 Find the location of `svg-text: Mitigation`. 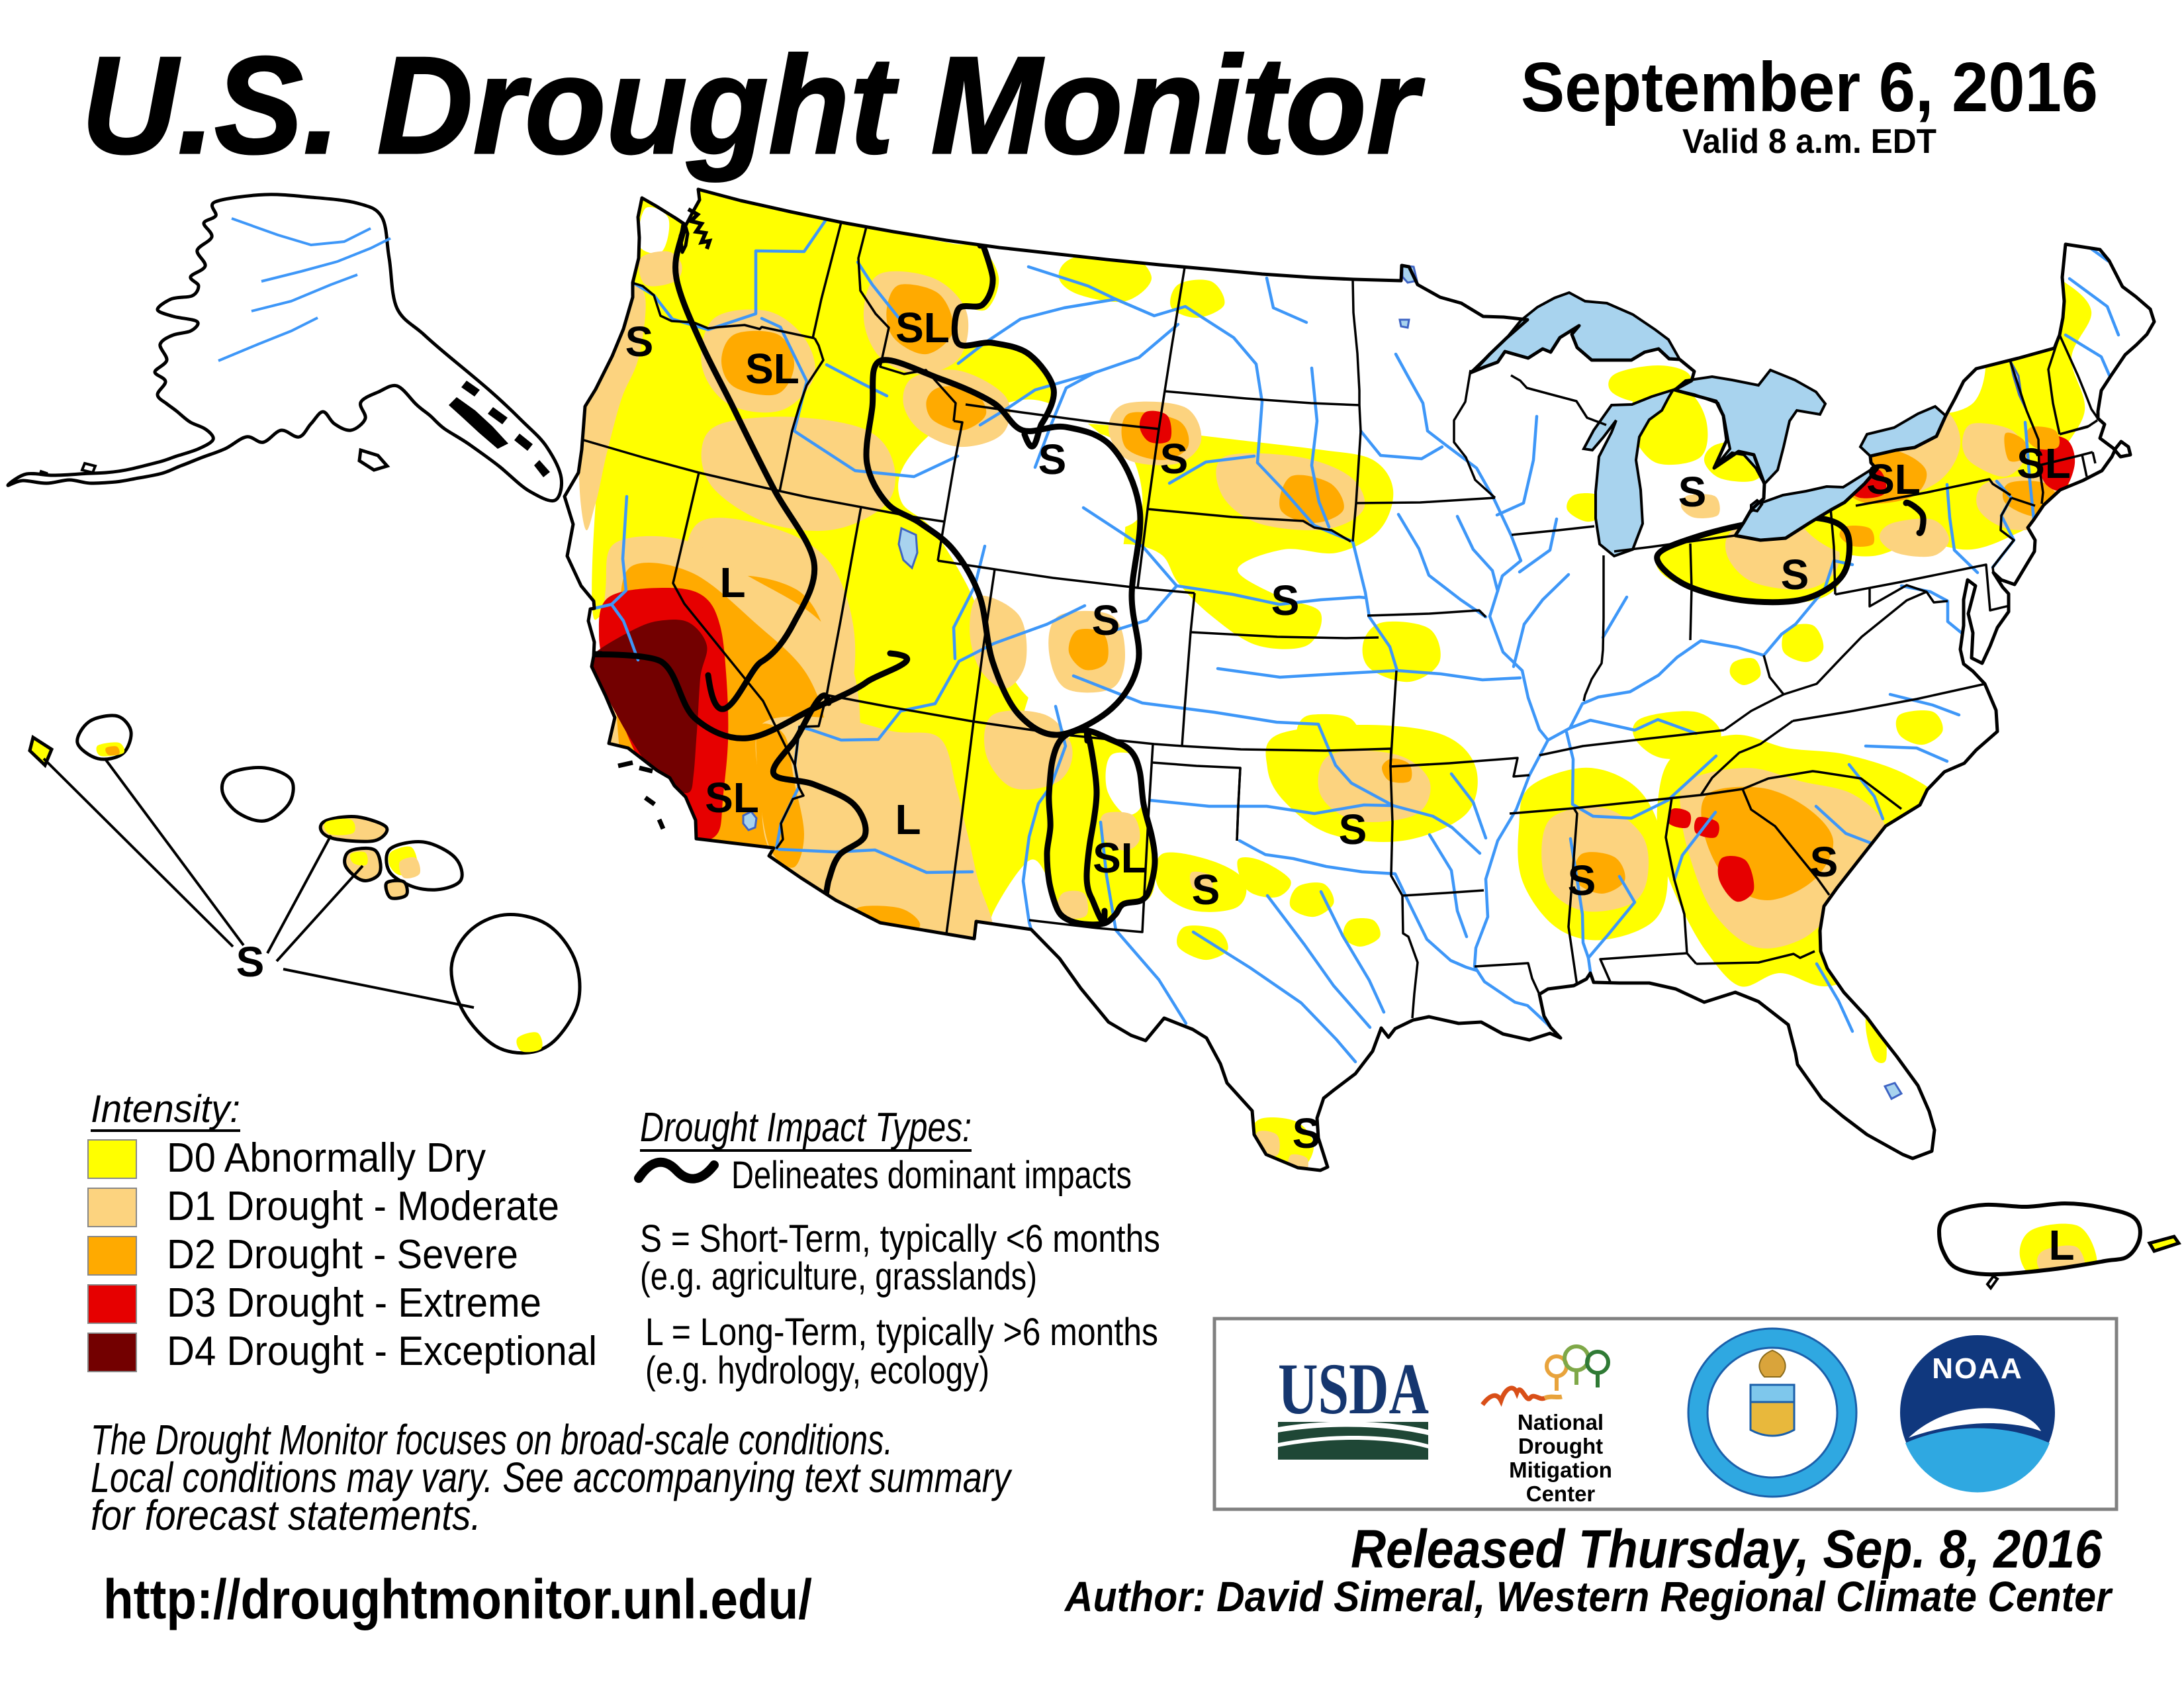

svg-text: Mitigation is located at coordinates (1561, 1470).